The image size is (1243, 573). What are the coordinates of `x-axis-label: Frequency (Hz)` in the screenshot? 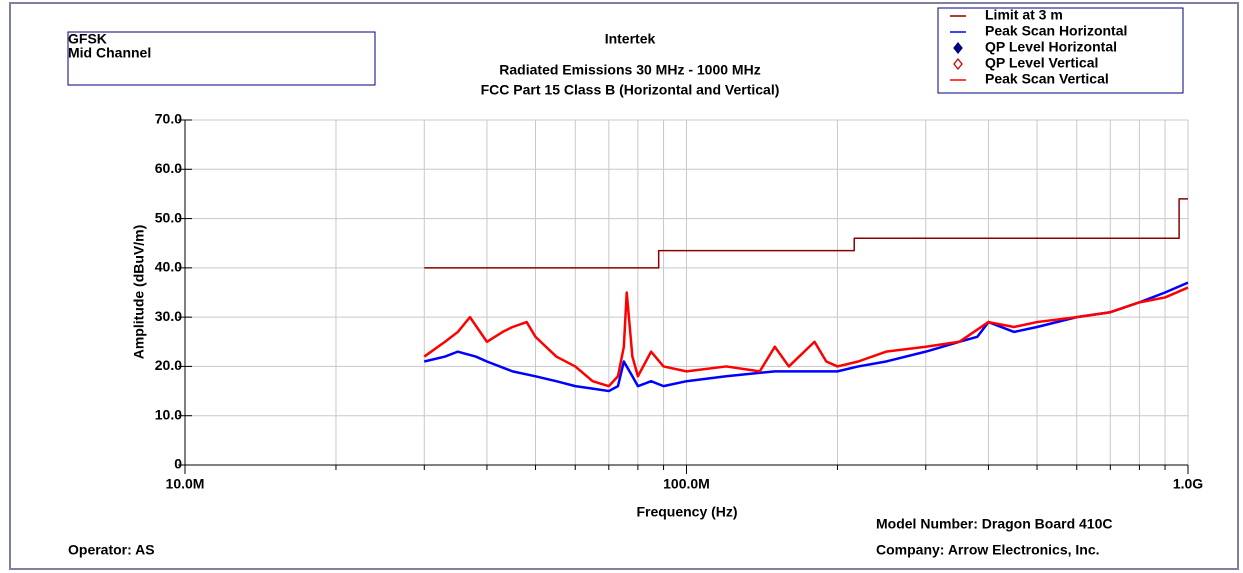 It's located at (686, 512).